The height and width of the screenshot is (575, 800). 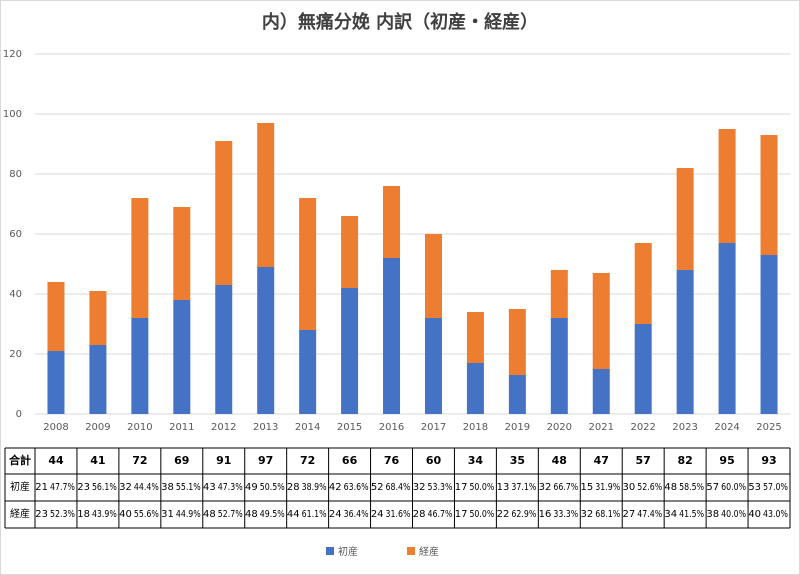 I want to click on share-cell: 38.9%, so click(x=314, y=487).